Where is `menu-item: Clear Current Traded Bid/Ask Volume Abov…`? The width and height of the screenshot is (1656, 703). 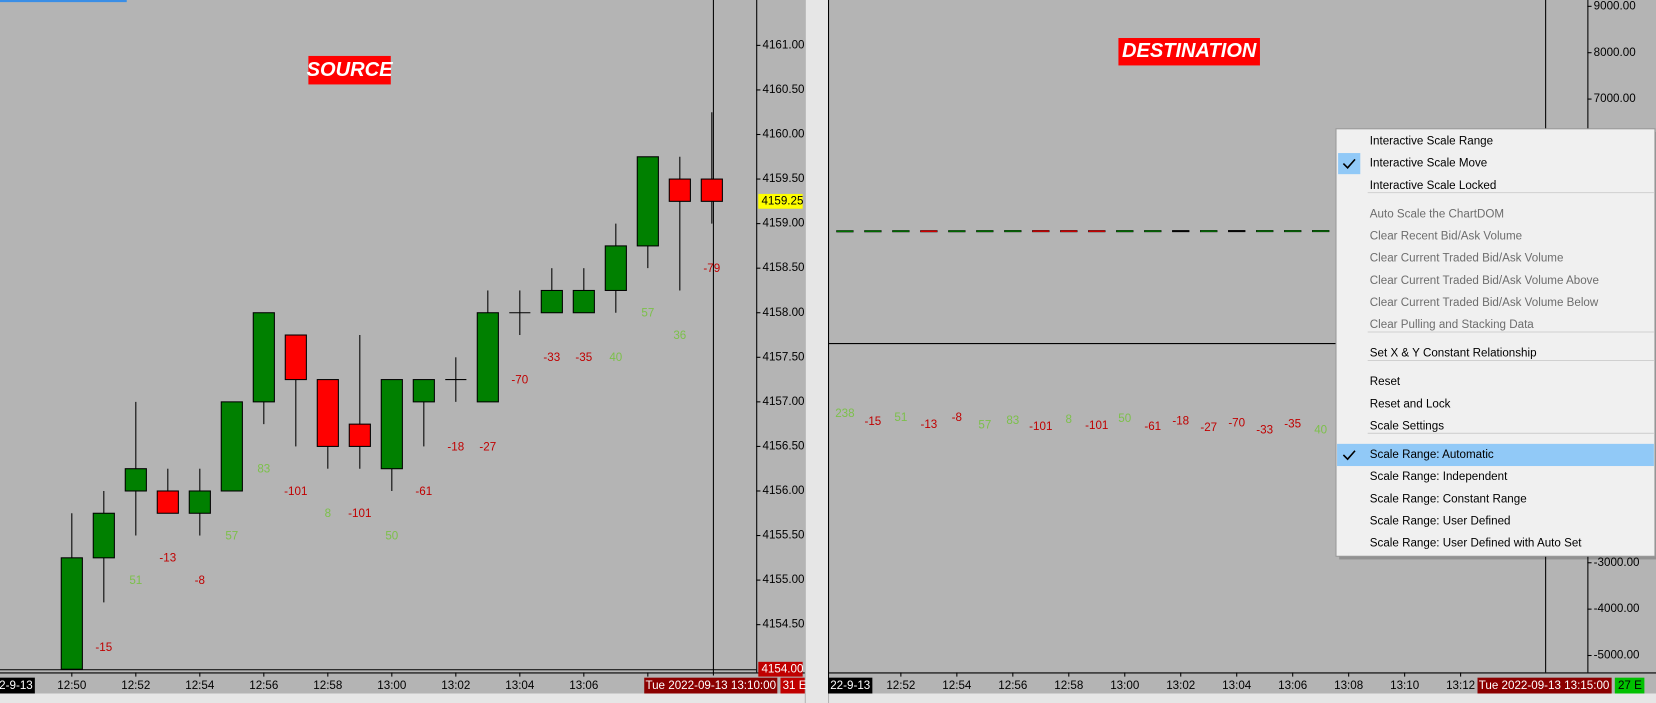
menu-item: Clear Current Traded Bid/Ask Volume Abov… is located at coordinates (1484, 280).